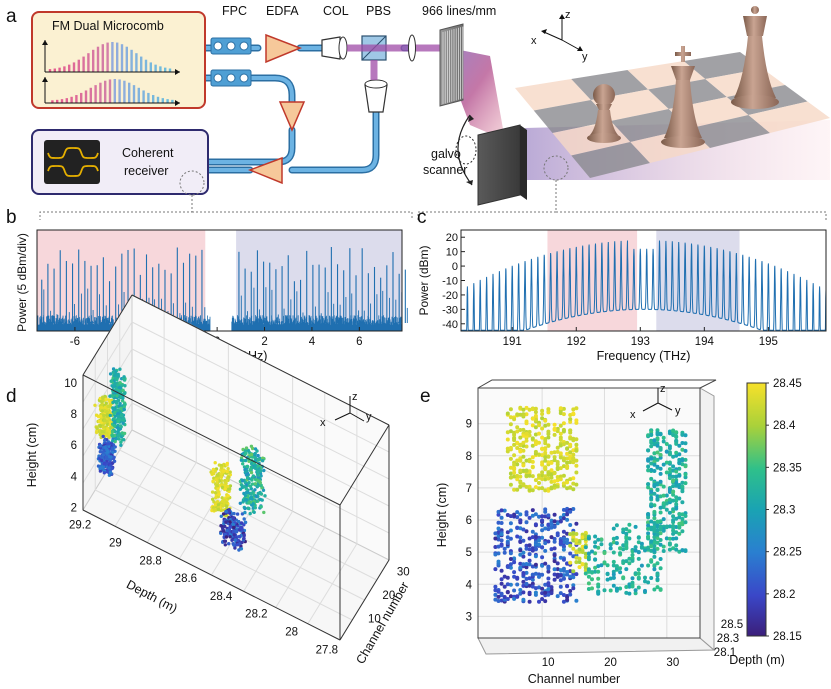  I want to click on pbs-label: PBS, so click(378, 11).